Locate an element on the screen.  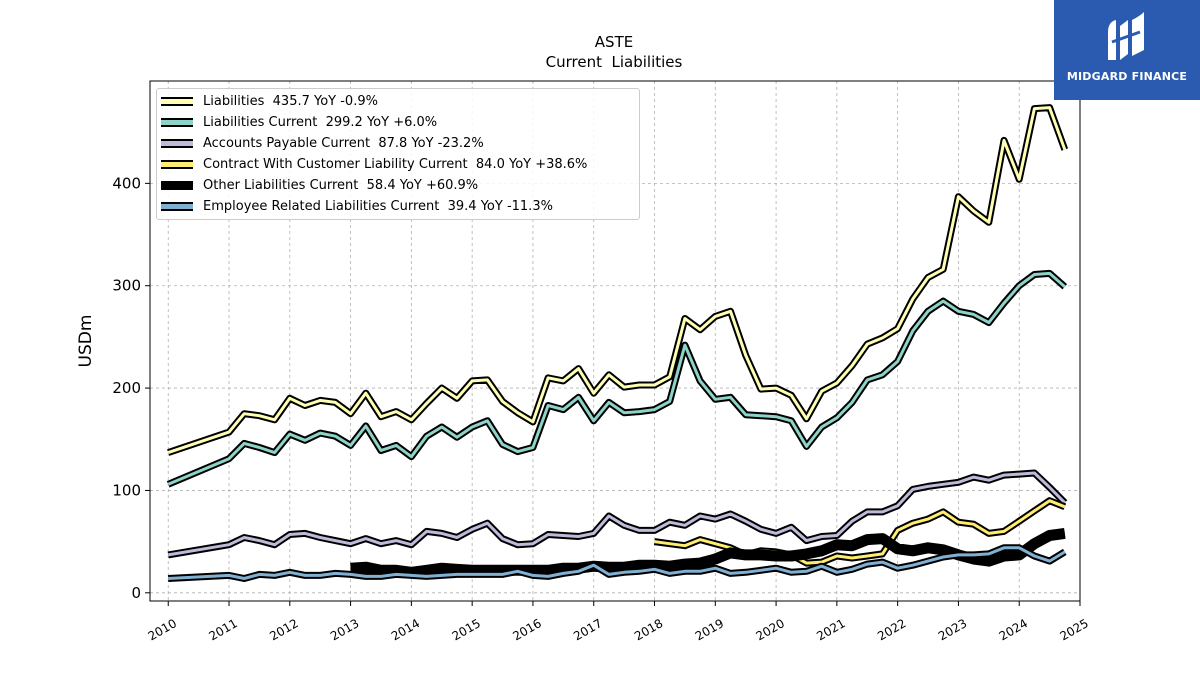
brand-name: MIDGARD FINANCE is located at coordinates (1127, 76).